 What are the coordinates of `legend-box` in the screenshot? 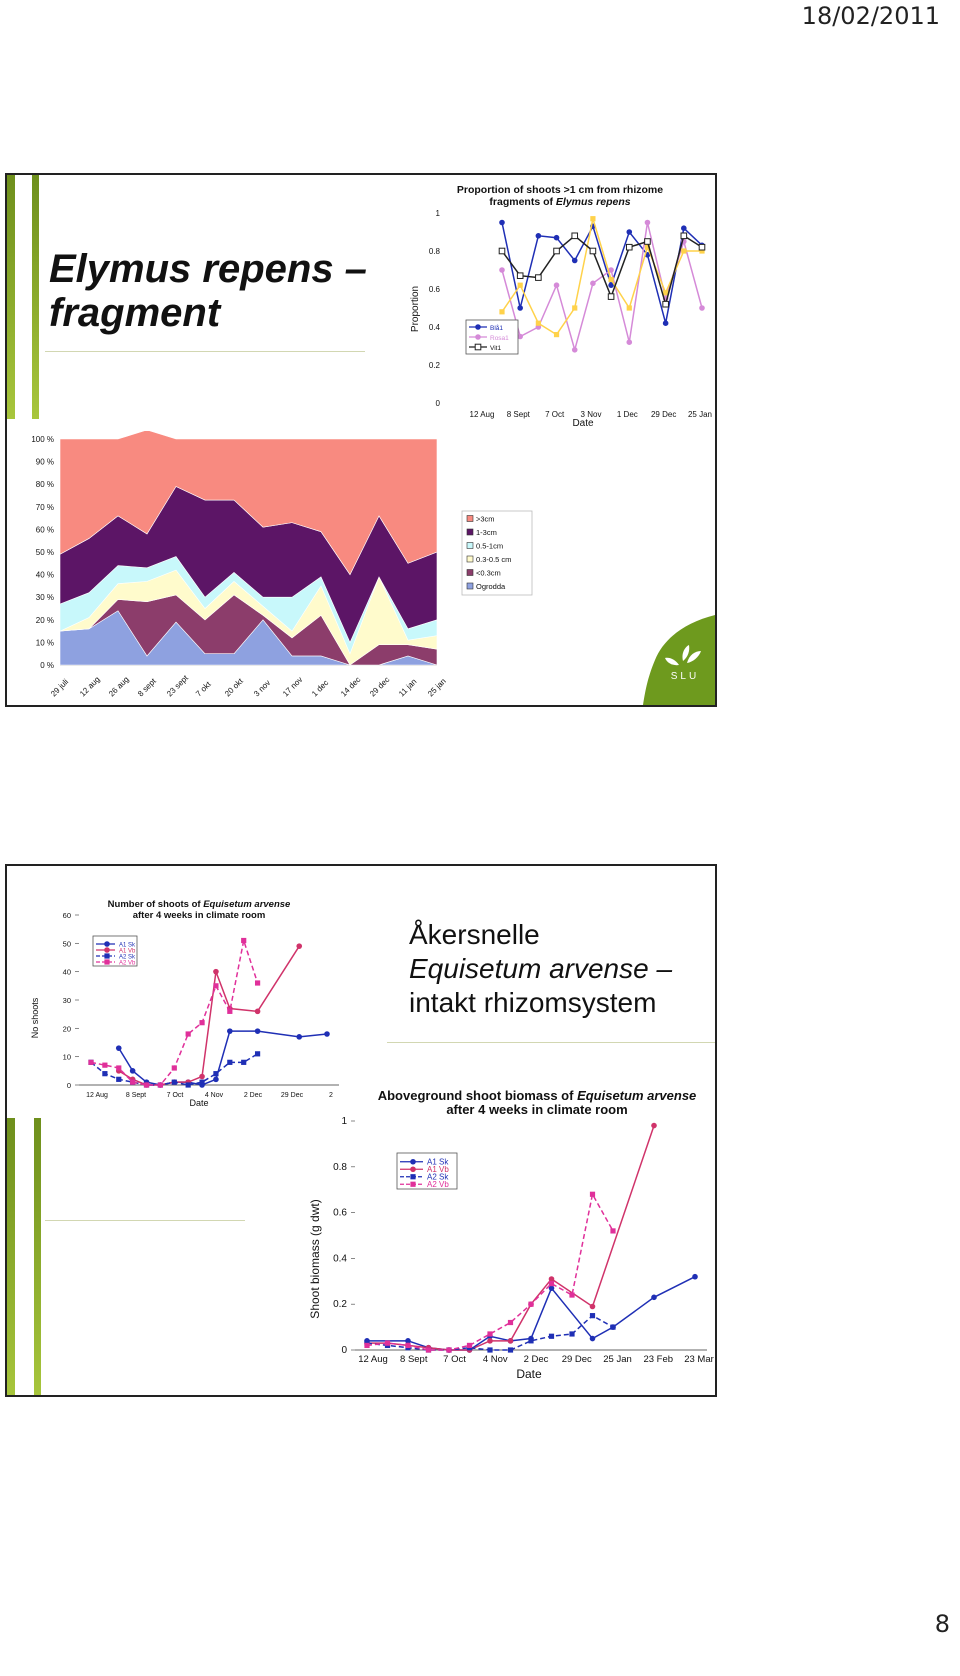 It's located at (115, 951).